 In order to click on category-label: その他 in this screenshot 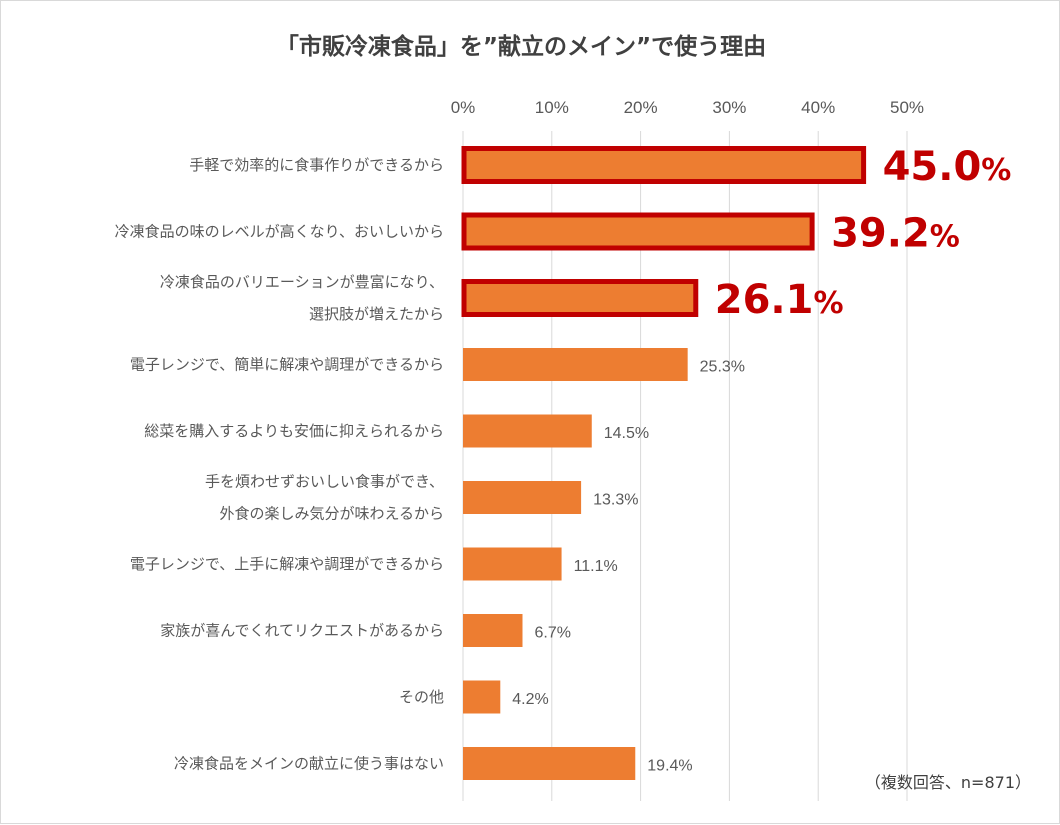, I will do `click(421, 697)`.